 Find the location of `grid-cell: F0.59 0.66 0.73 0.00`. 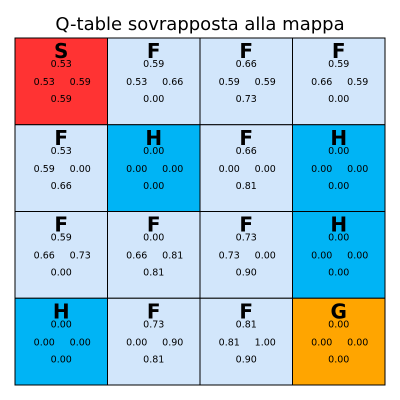

grid-cell: F0.59 0.66 0.73 0.00 is located at coordinates (61, 255).